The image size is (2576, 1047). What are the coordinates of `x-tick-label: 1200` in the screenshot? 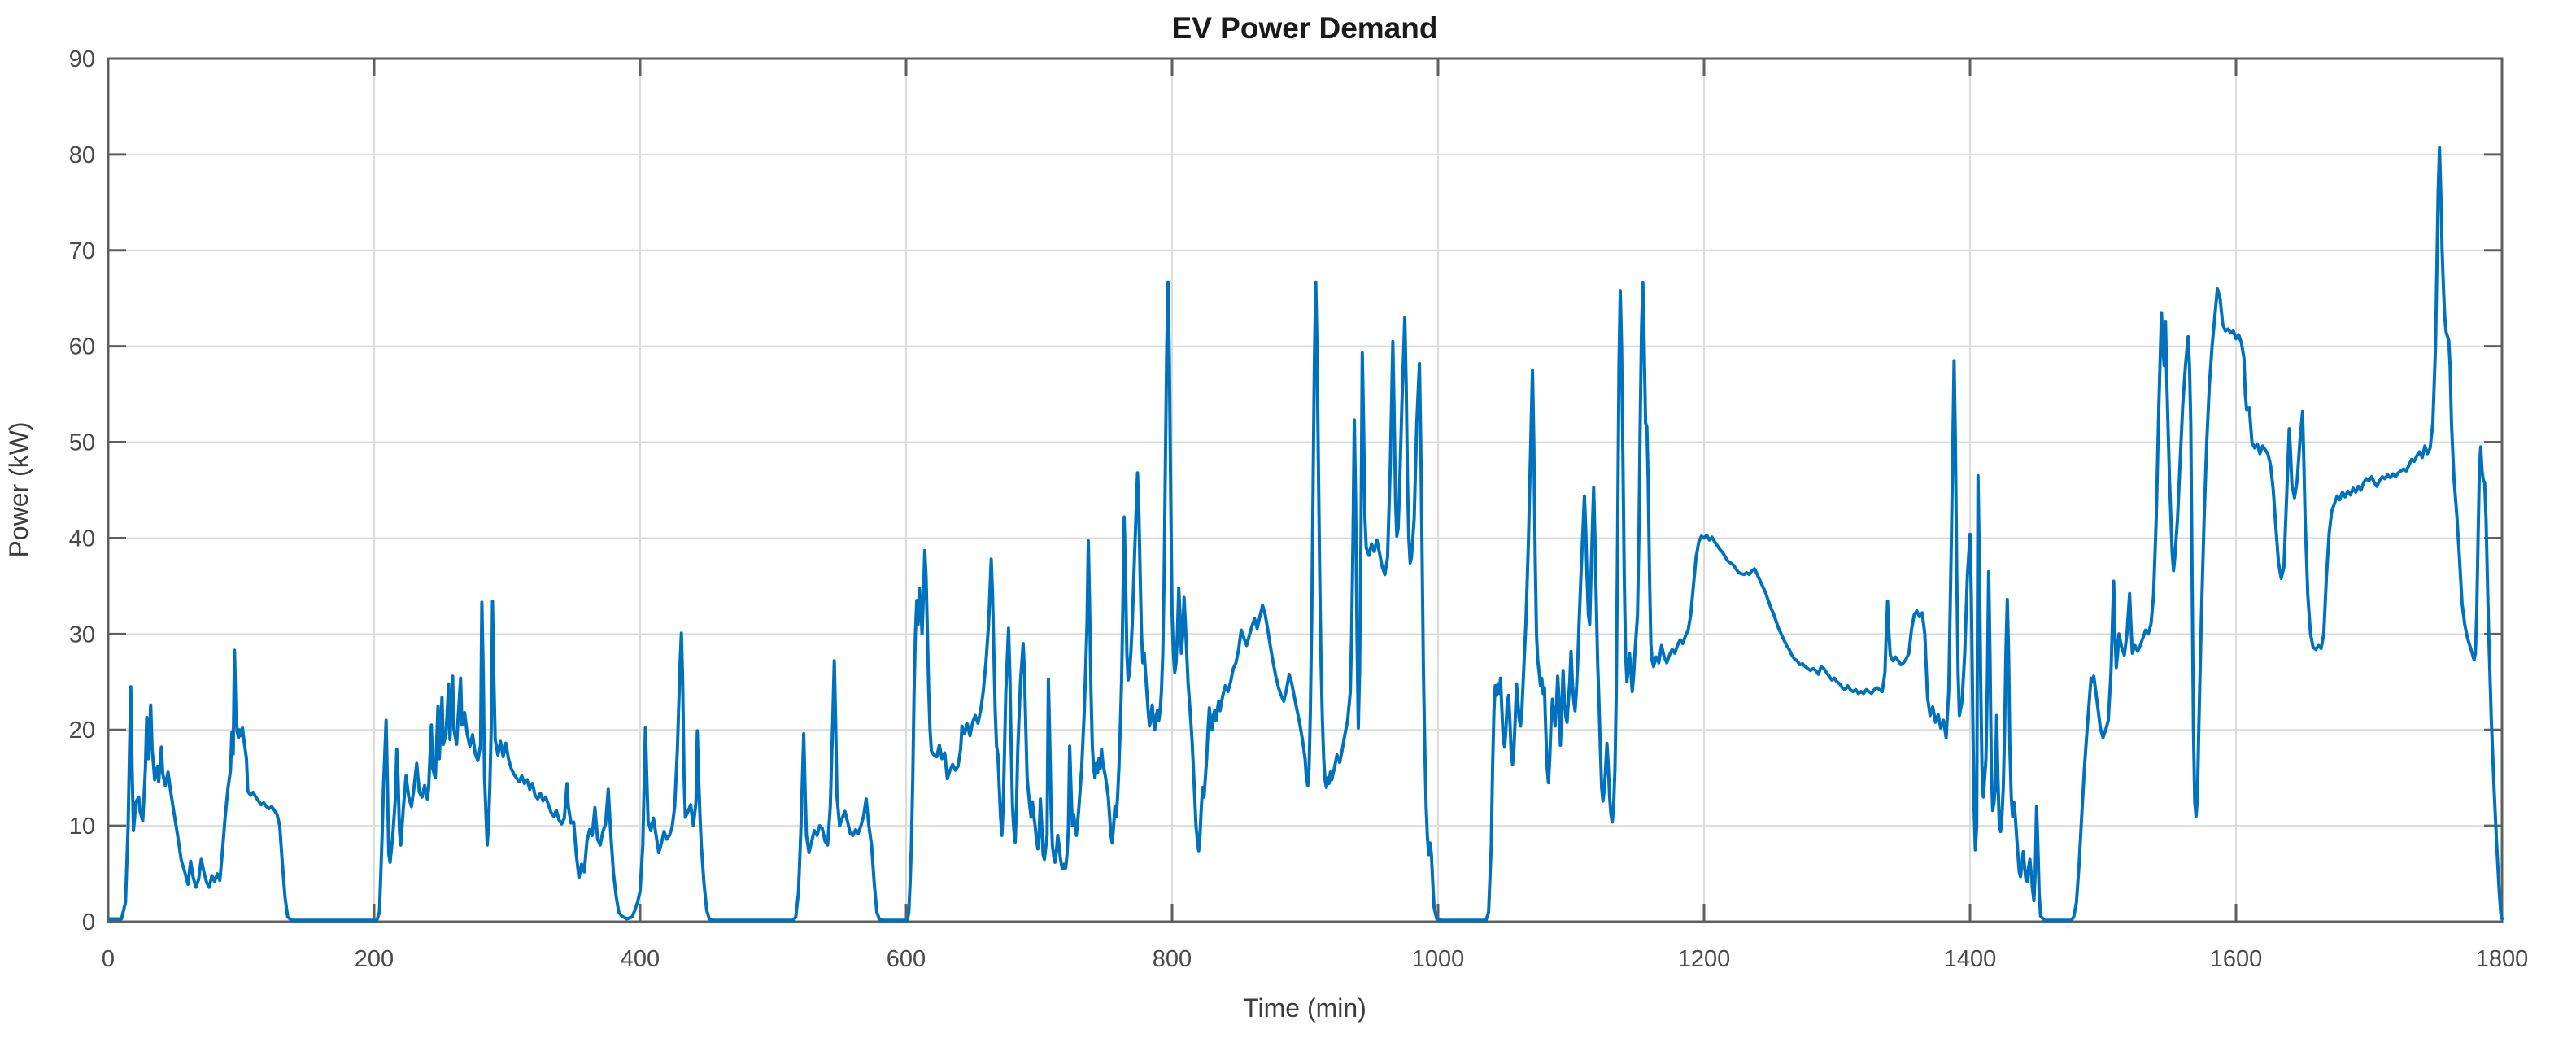 It's located at (1704, 959).